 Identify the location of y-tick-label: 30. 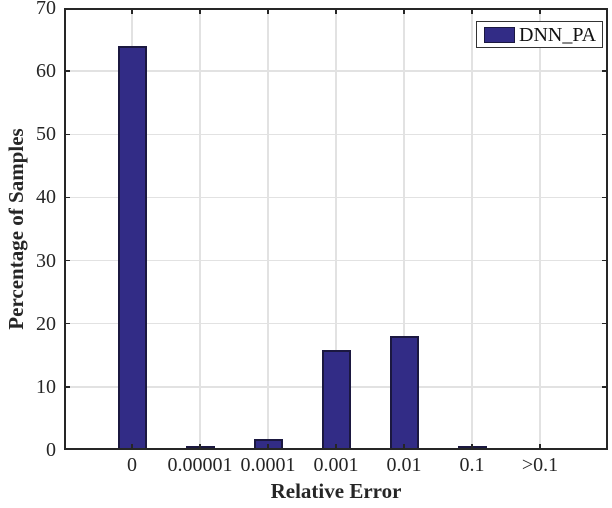
(46, 260).